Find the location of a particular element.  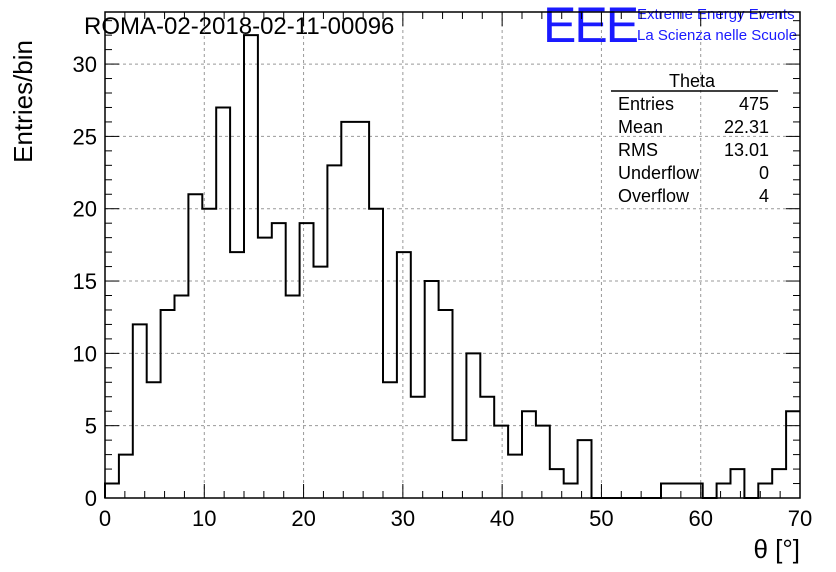

y-tick-label: 30 is located at coordinates (85, 64).